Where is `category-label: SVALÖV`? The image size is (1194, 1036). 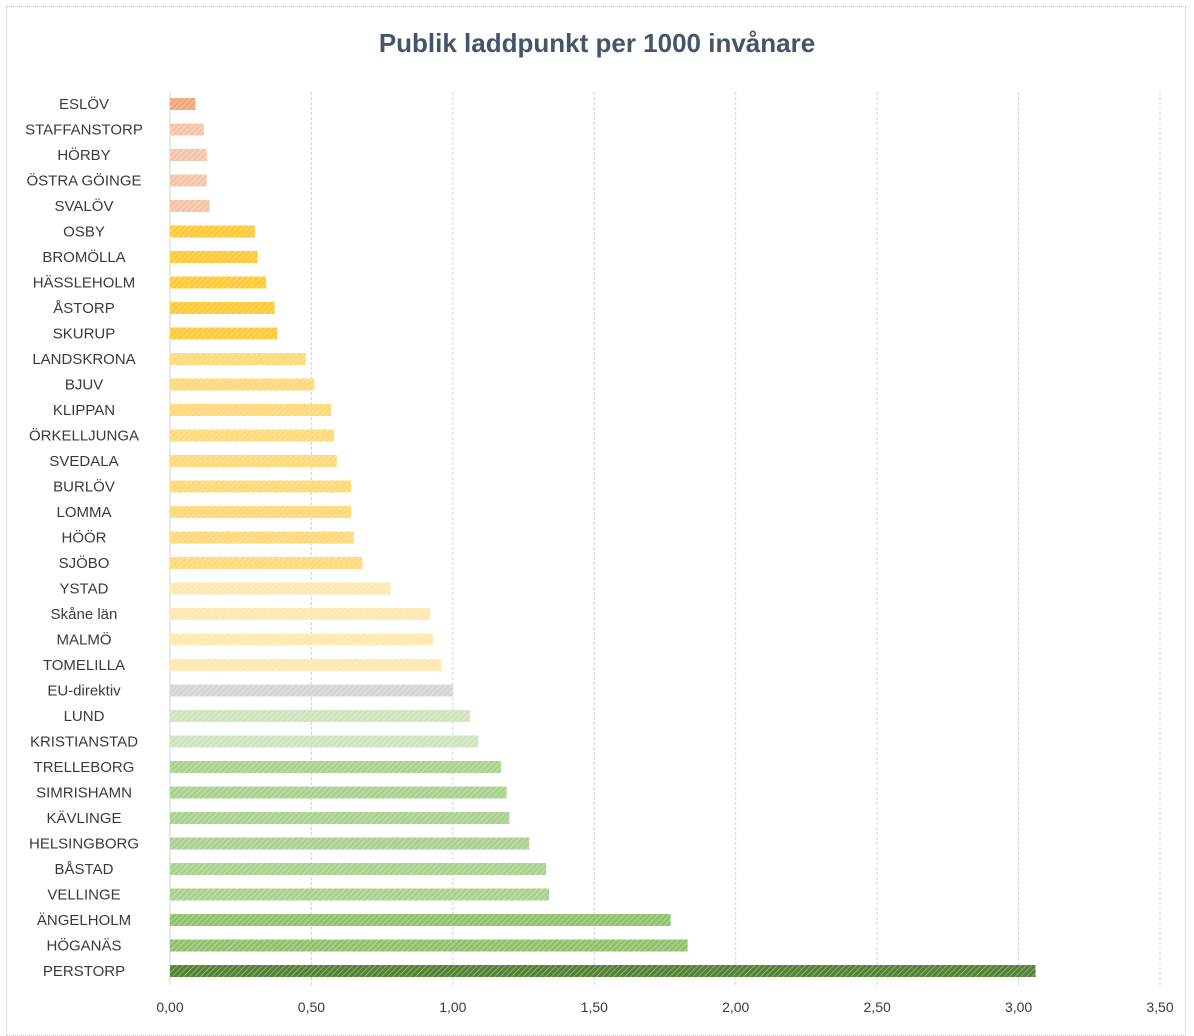 category-label: SVALÖV is located at coordinates (84, 206).